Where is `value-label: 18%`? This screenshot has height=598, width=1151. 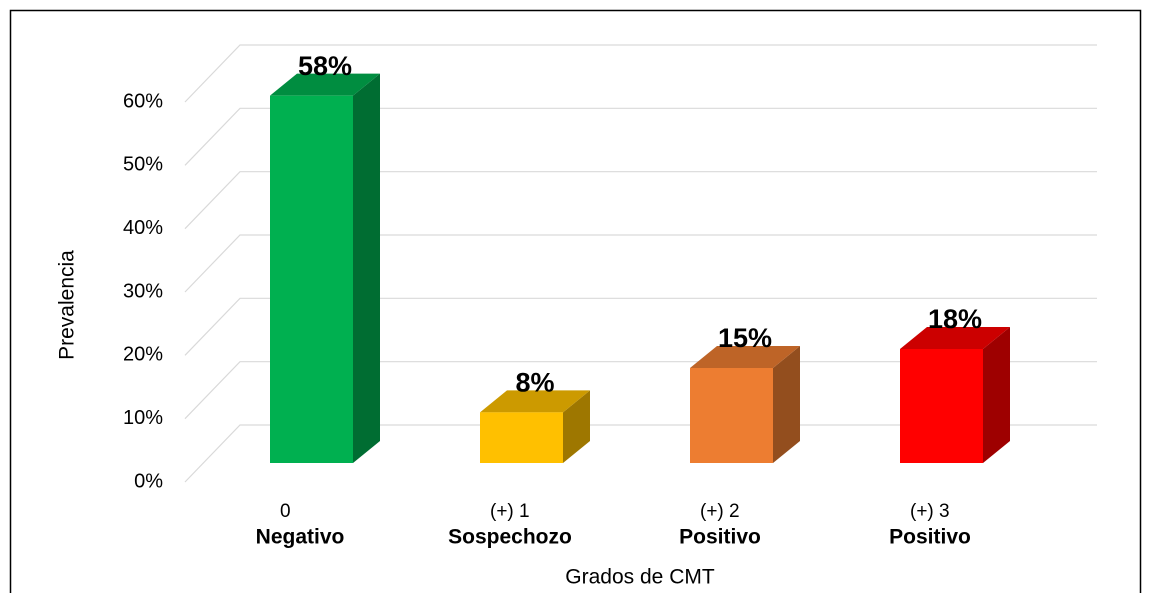 value-label: 18% is located at coordinates (955, 319).